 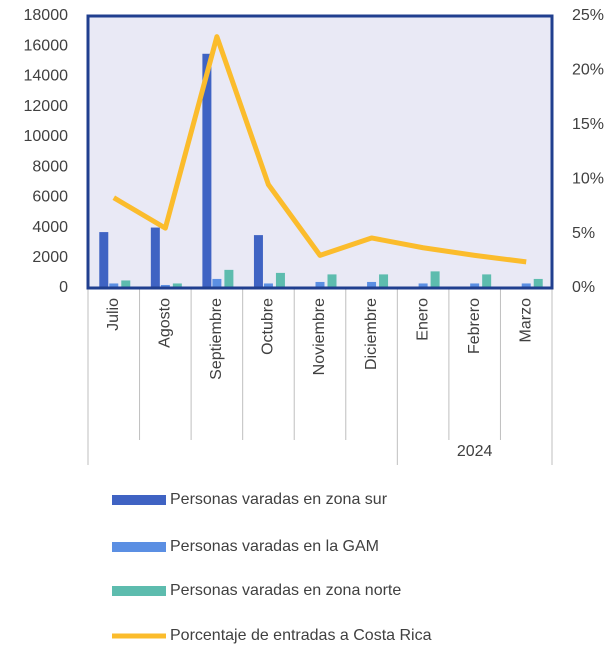 What do you see at coordinates (285, 590) in the screenshot?
I see `legend-label: Personas varadas en zona norte` at bounding box center [285, 590].